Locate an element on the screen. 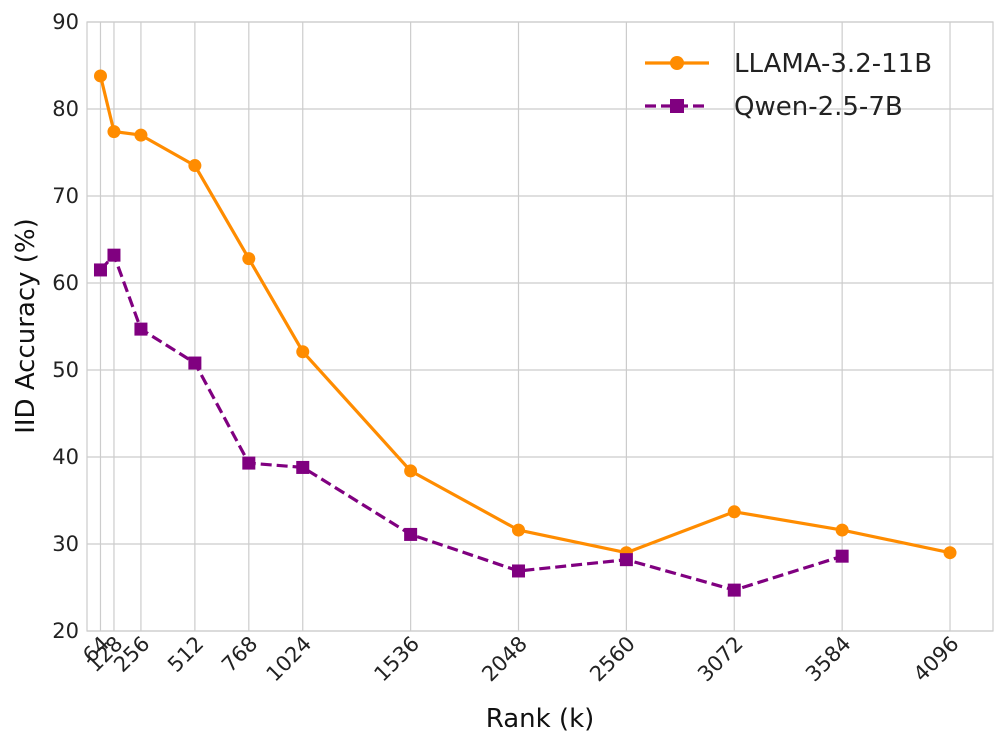 The image size is (997, 745). x-tick-label: 2048 is located at coordinates (504, 659).